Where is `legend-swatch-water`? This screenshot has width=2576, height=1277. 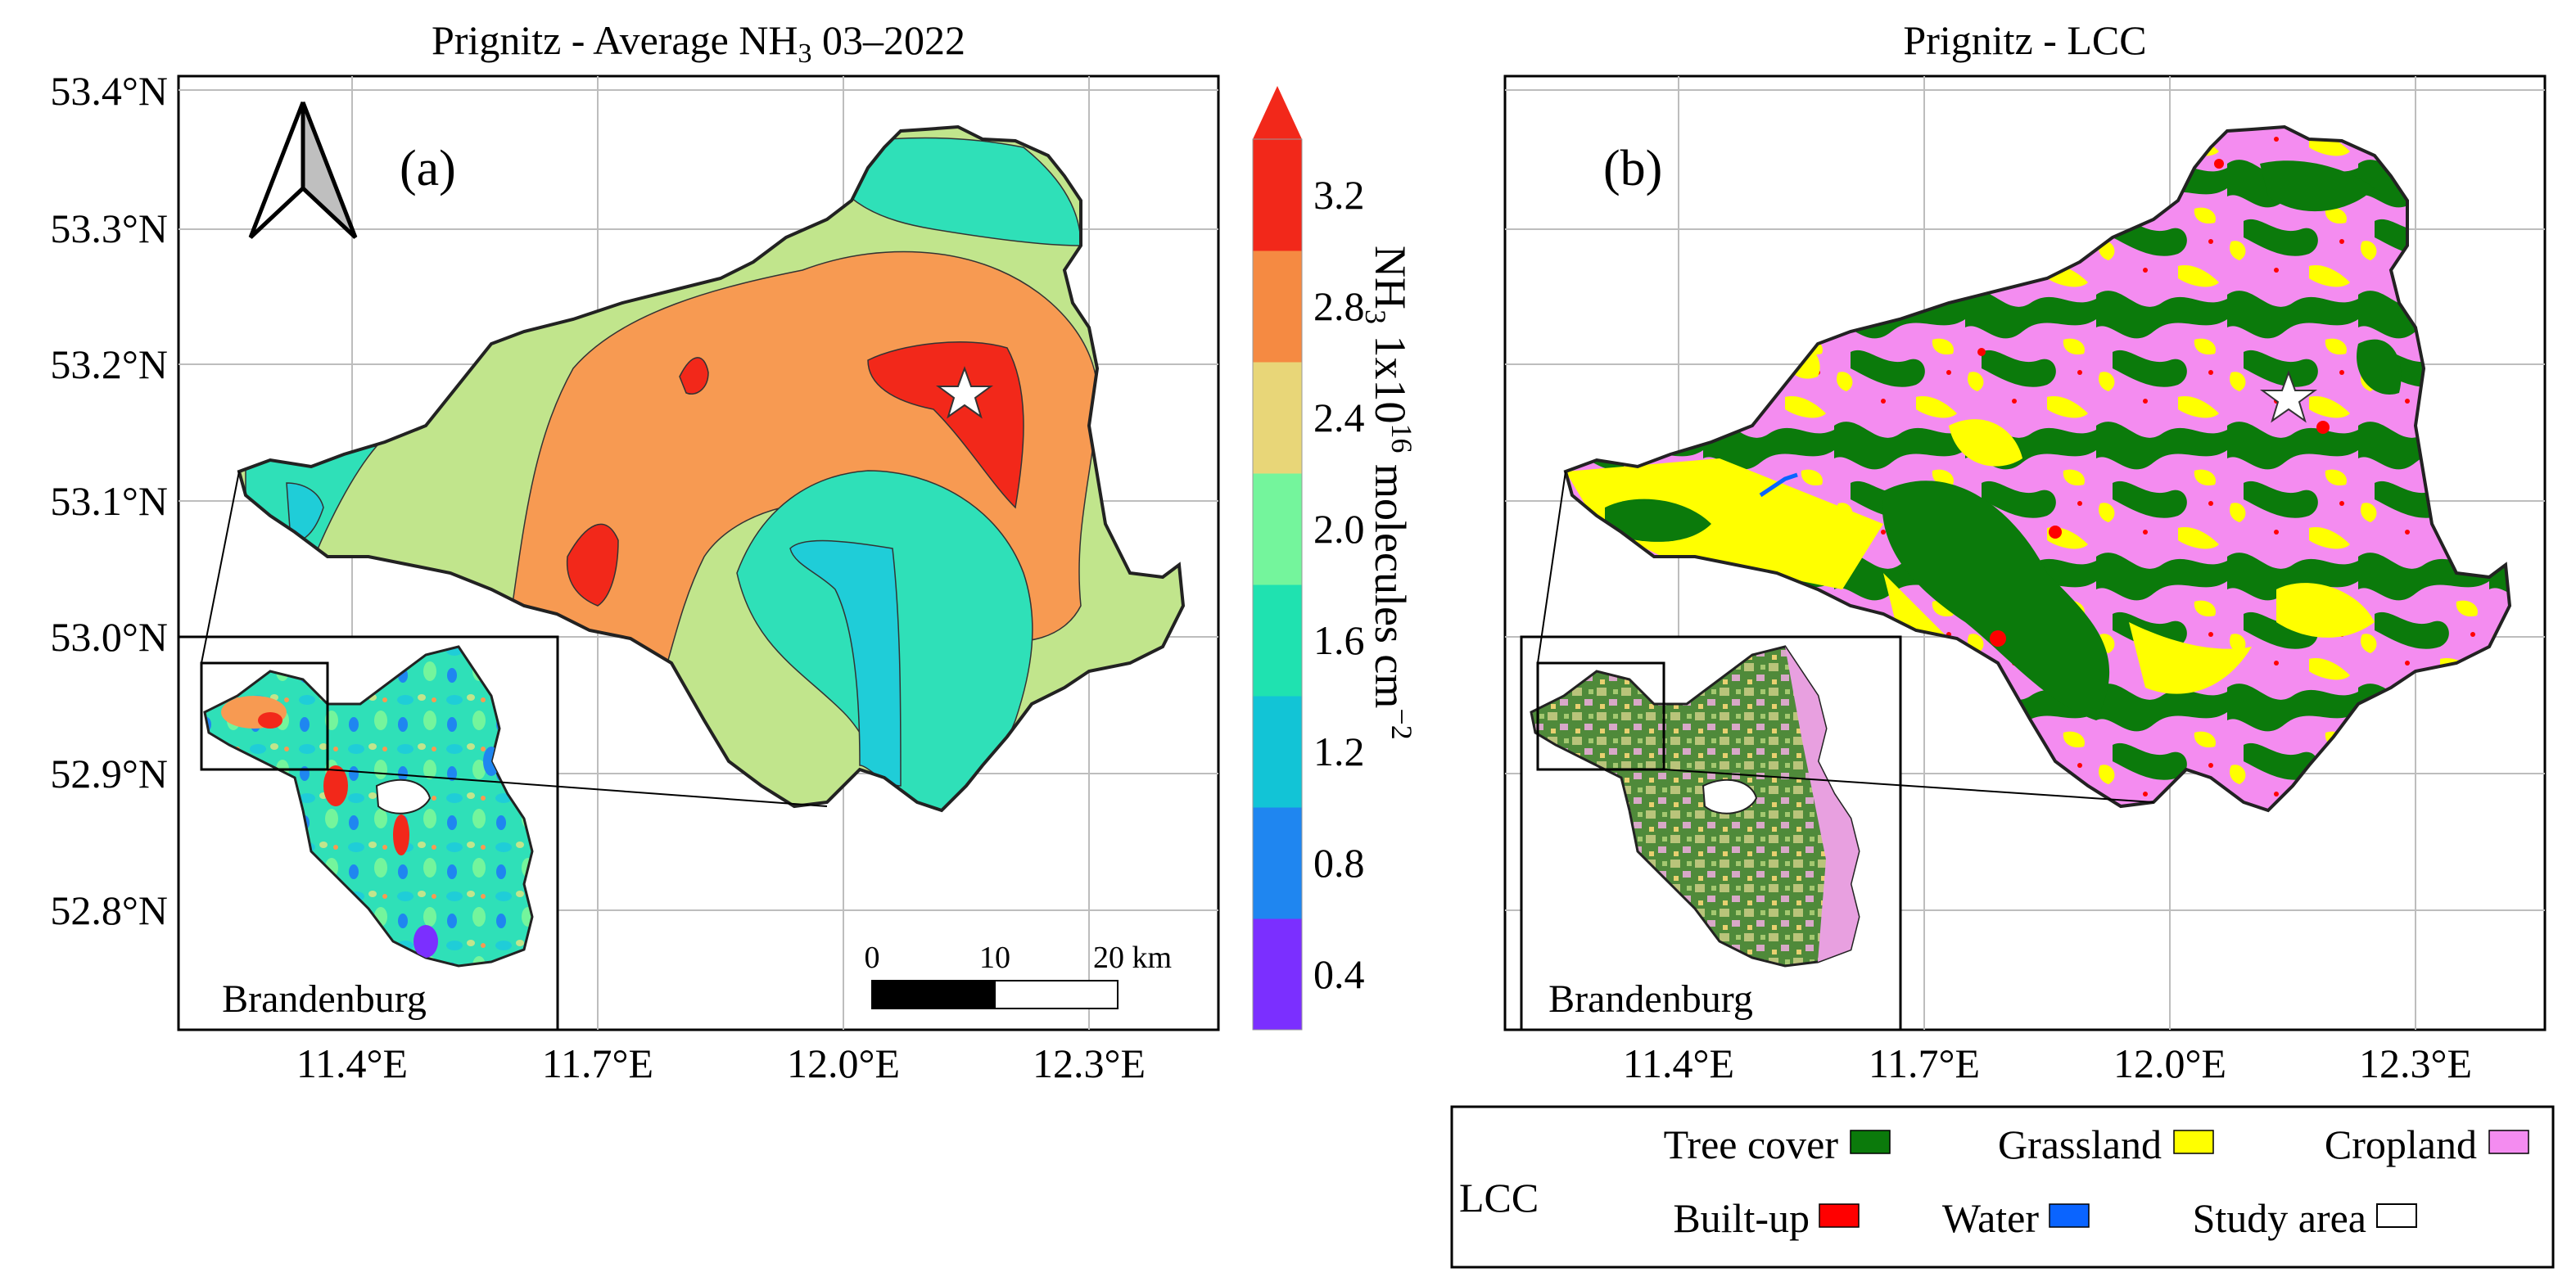 legend-swatch-water is located at coordinates (2069, 1215).